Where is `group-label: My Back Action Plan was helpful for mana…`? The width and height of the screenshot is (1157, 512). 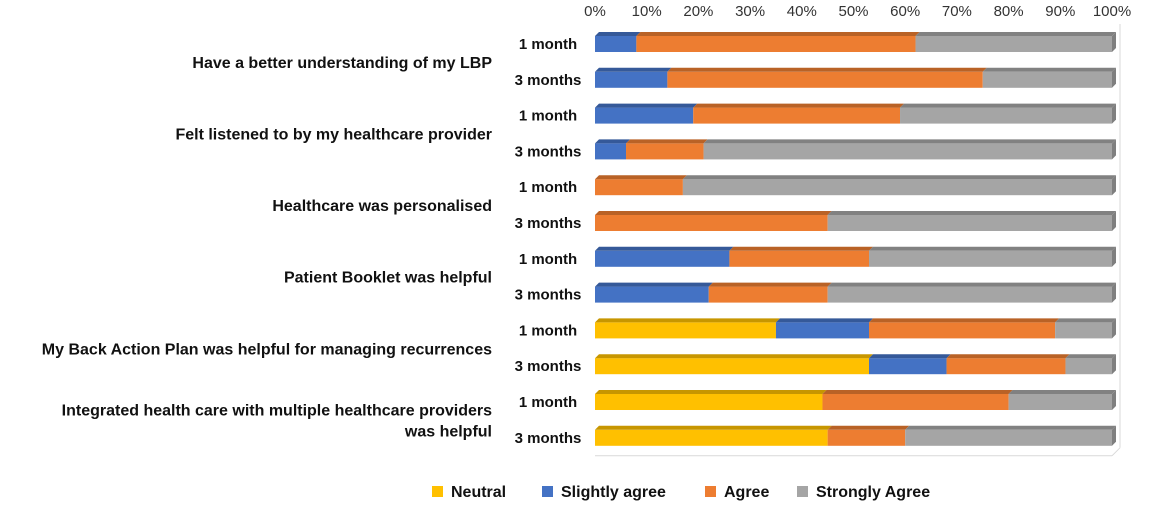
group-label: My Back Action Plan was helpful for mana… is located at coordinates (267, 349).